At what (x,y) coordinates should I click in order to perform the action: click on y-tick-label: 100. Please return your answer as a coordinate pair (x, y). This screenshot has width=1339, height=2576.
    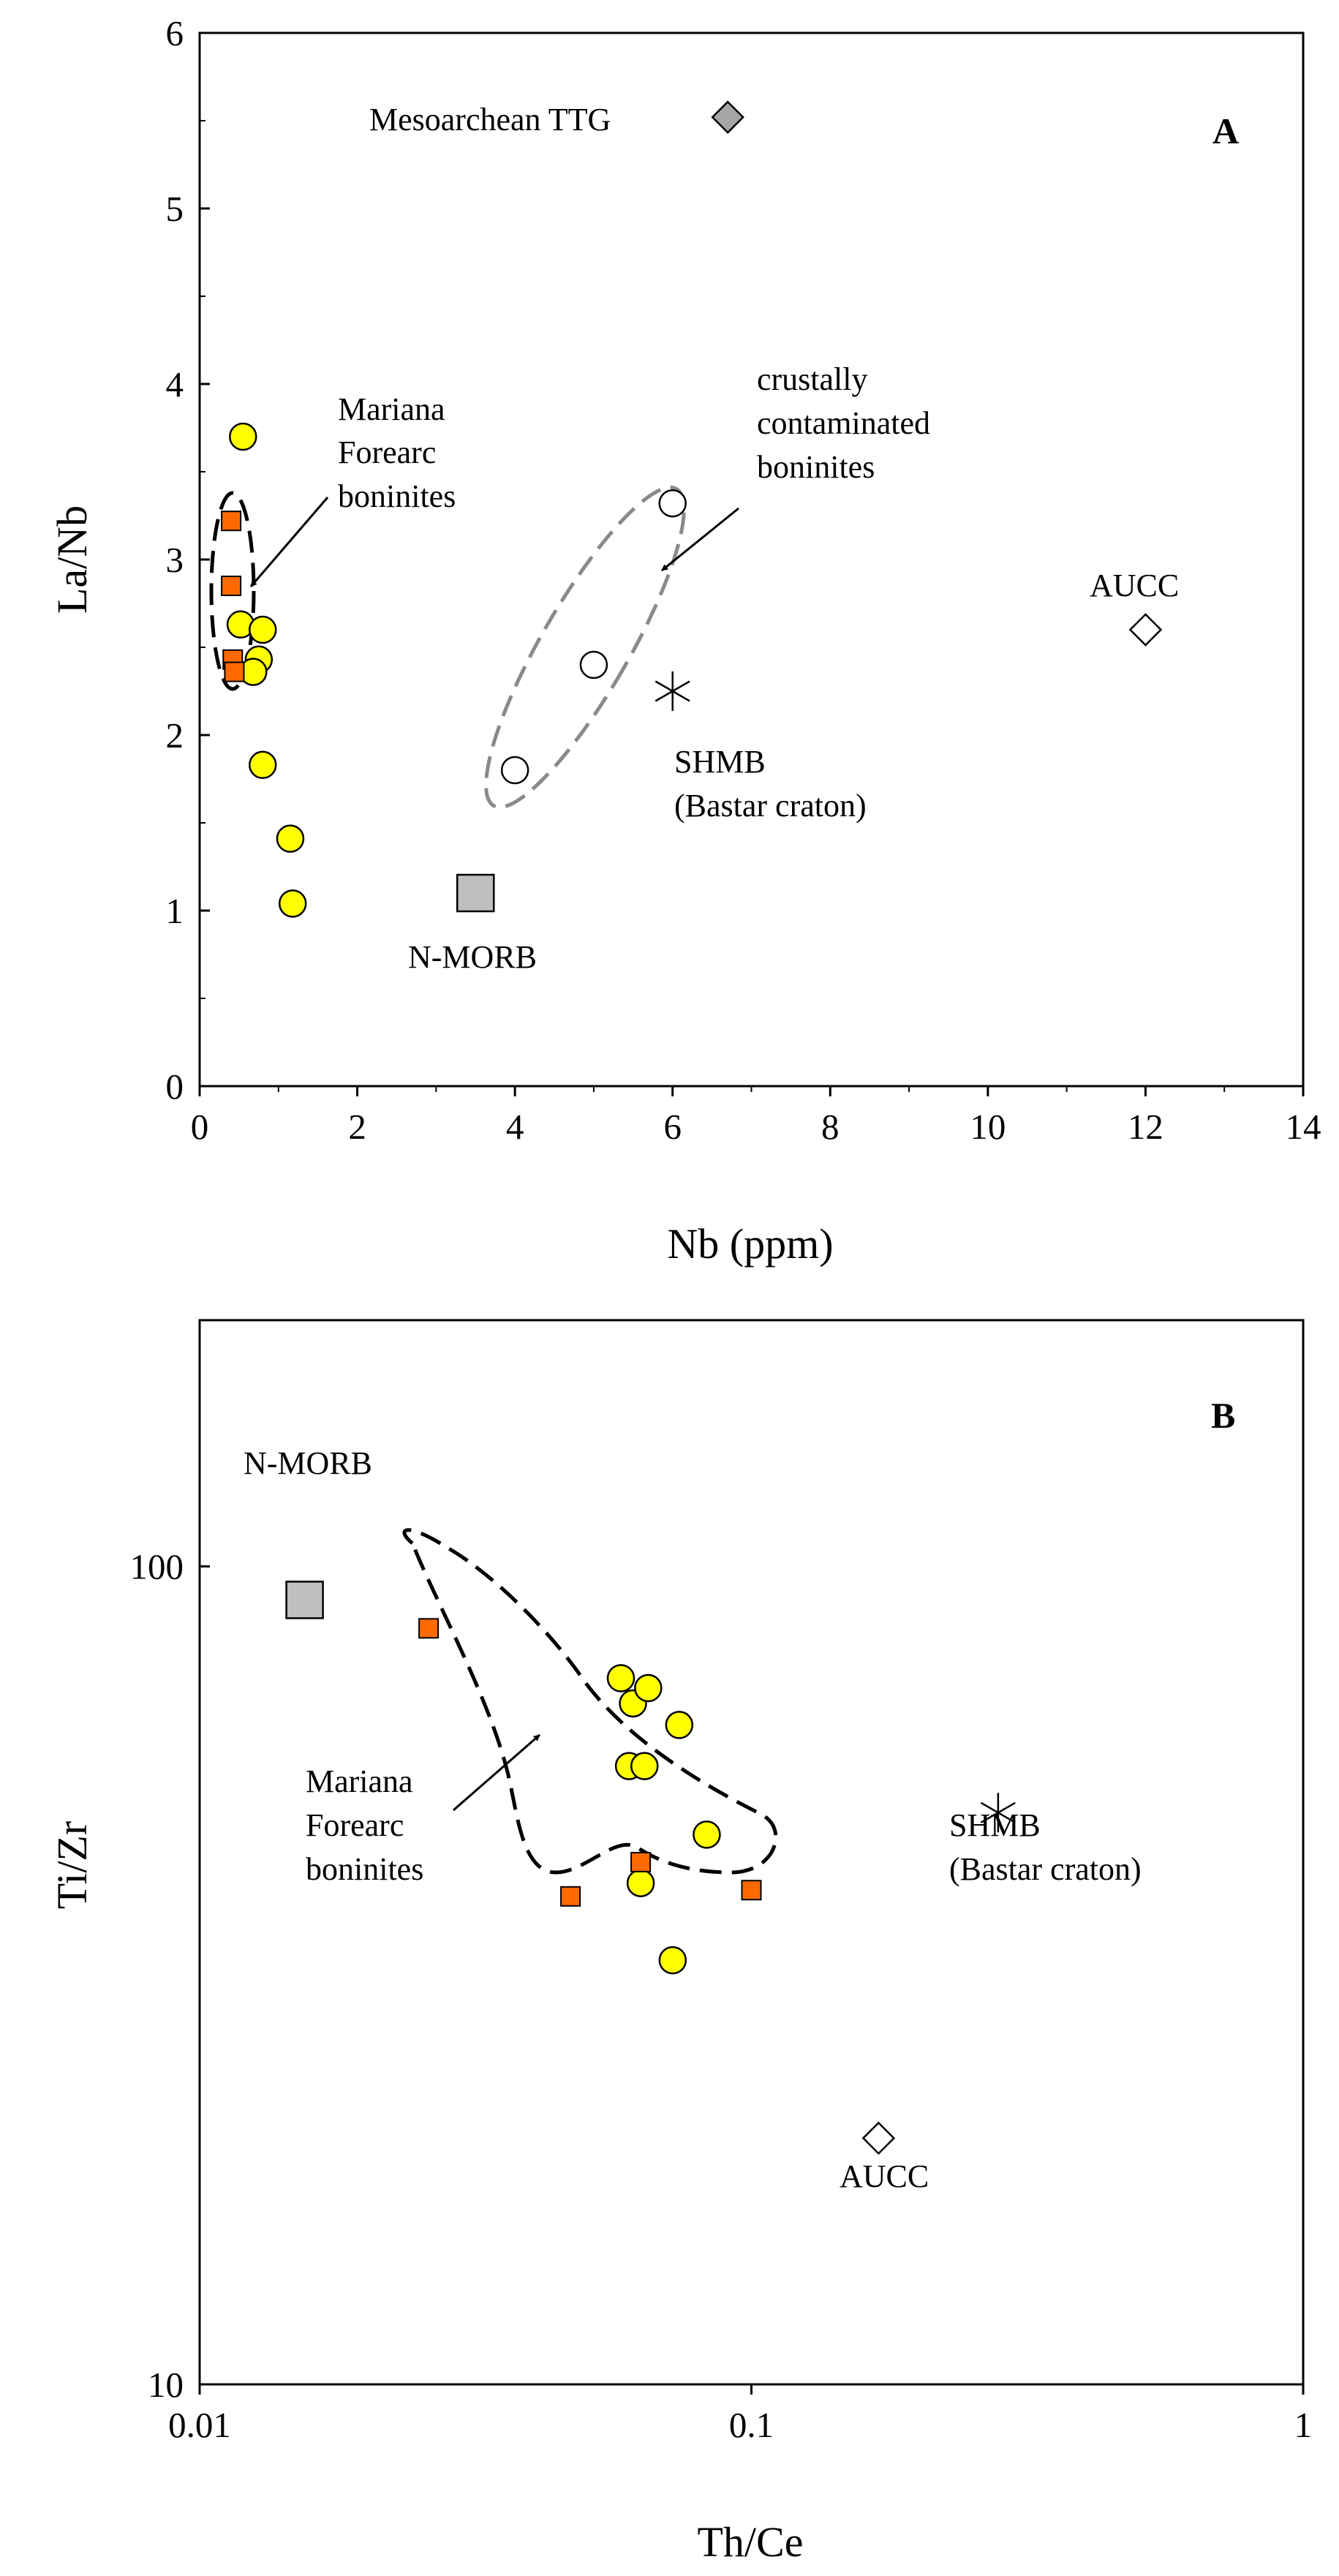
    Looking at the image, I should click on (157, 1567).